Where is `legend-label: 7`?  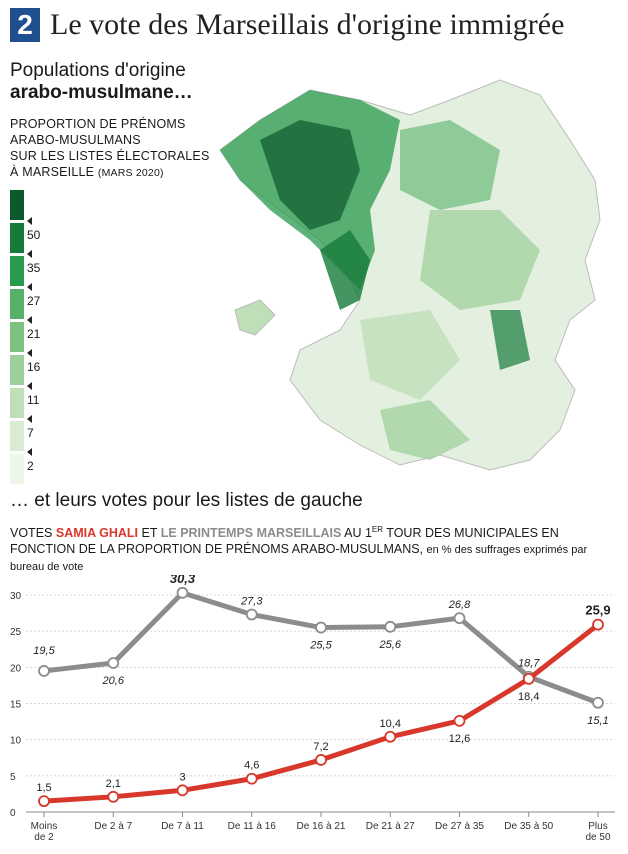
legend-label: 7 is located at coordinates (30, 426).